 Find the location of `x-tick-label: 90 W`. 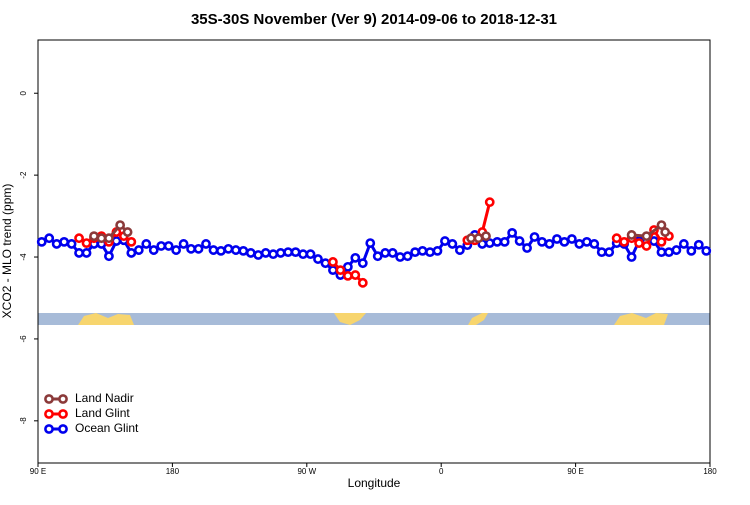

x-tick-label: 90 W is located at coordinates (306, 471).